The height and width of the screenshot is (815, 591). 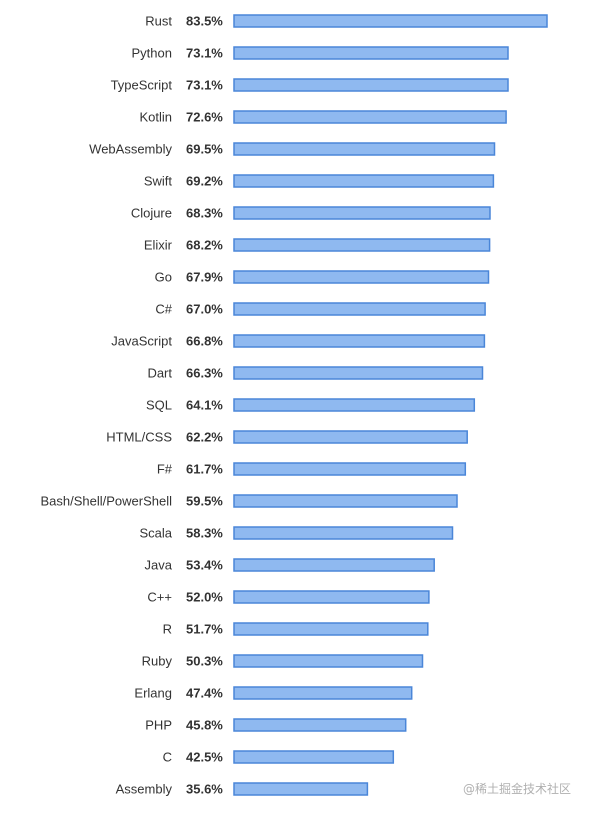 I want to click on value-label-rust: 83.5%, so click(x=204, y=21).